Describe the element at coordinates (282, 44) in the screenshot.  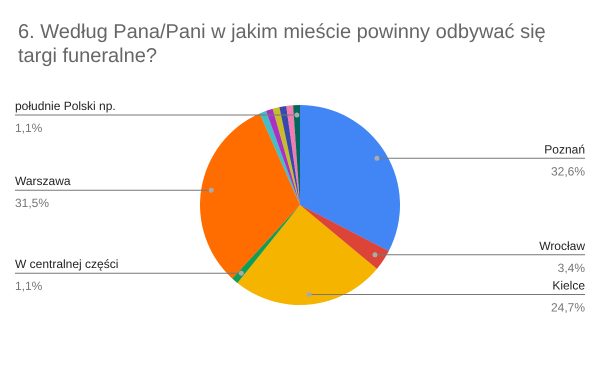
I see `chart-title: 6. Według Pana/Pani w jakim mieście powinny odbywać się targi funeralne?` at that location.